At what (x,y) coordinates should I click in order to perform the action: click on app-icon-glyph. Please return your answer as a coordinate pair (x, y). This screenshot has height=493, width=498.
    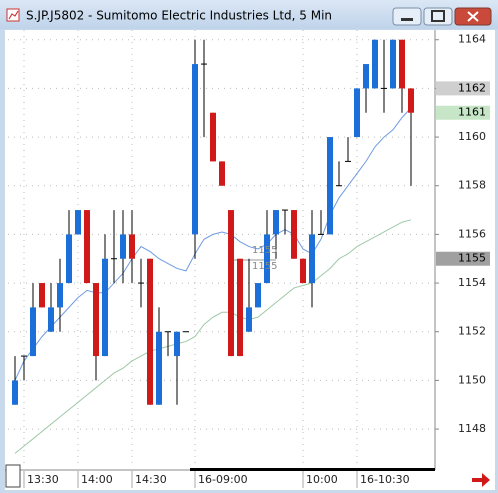
    Looking at the image, I should click on (13, 15).